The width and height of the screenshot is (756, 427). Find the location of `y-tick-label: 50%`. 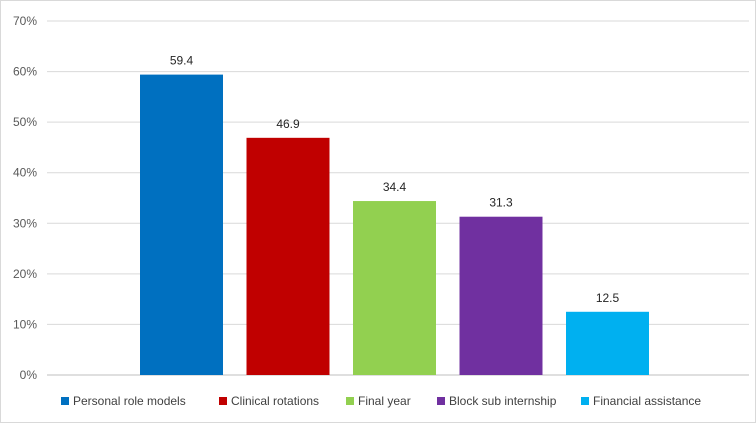

y-tick-label: 50% is located at coordinates (25, 122).